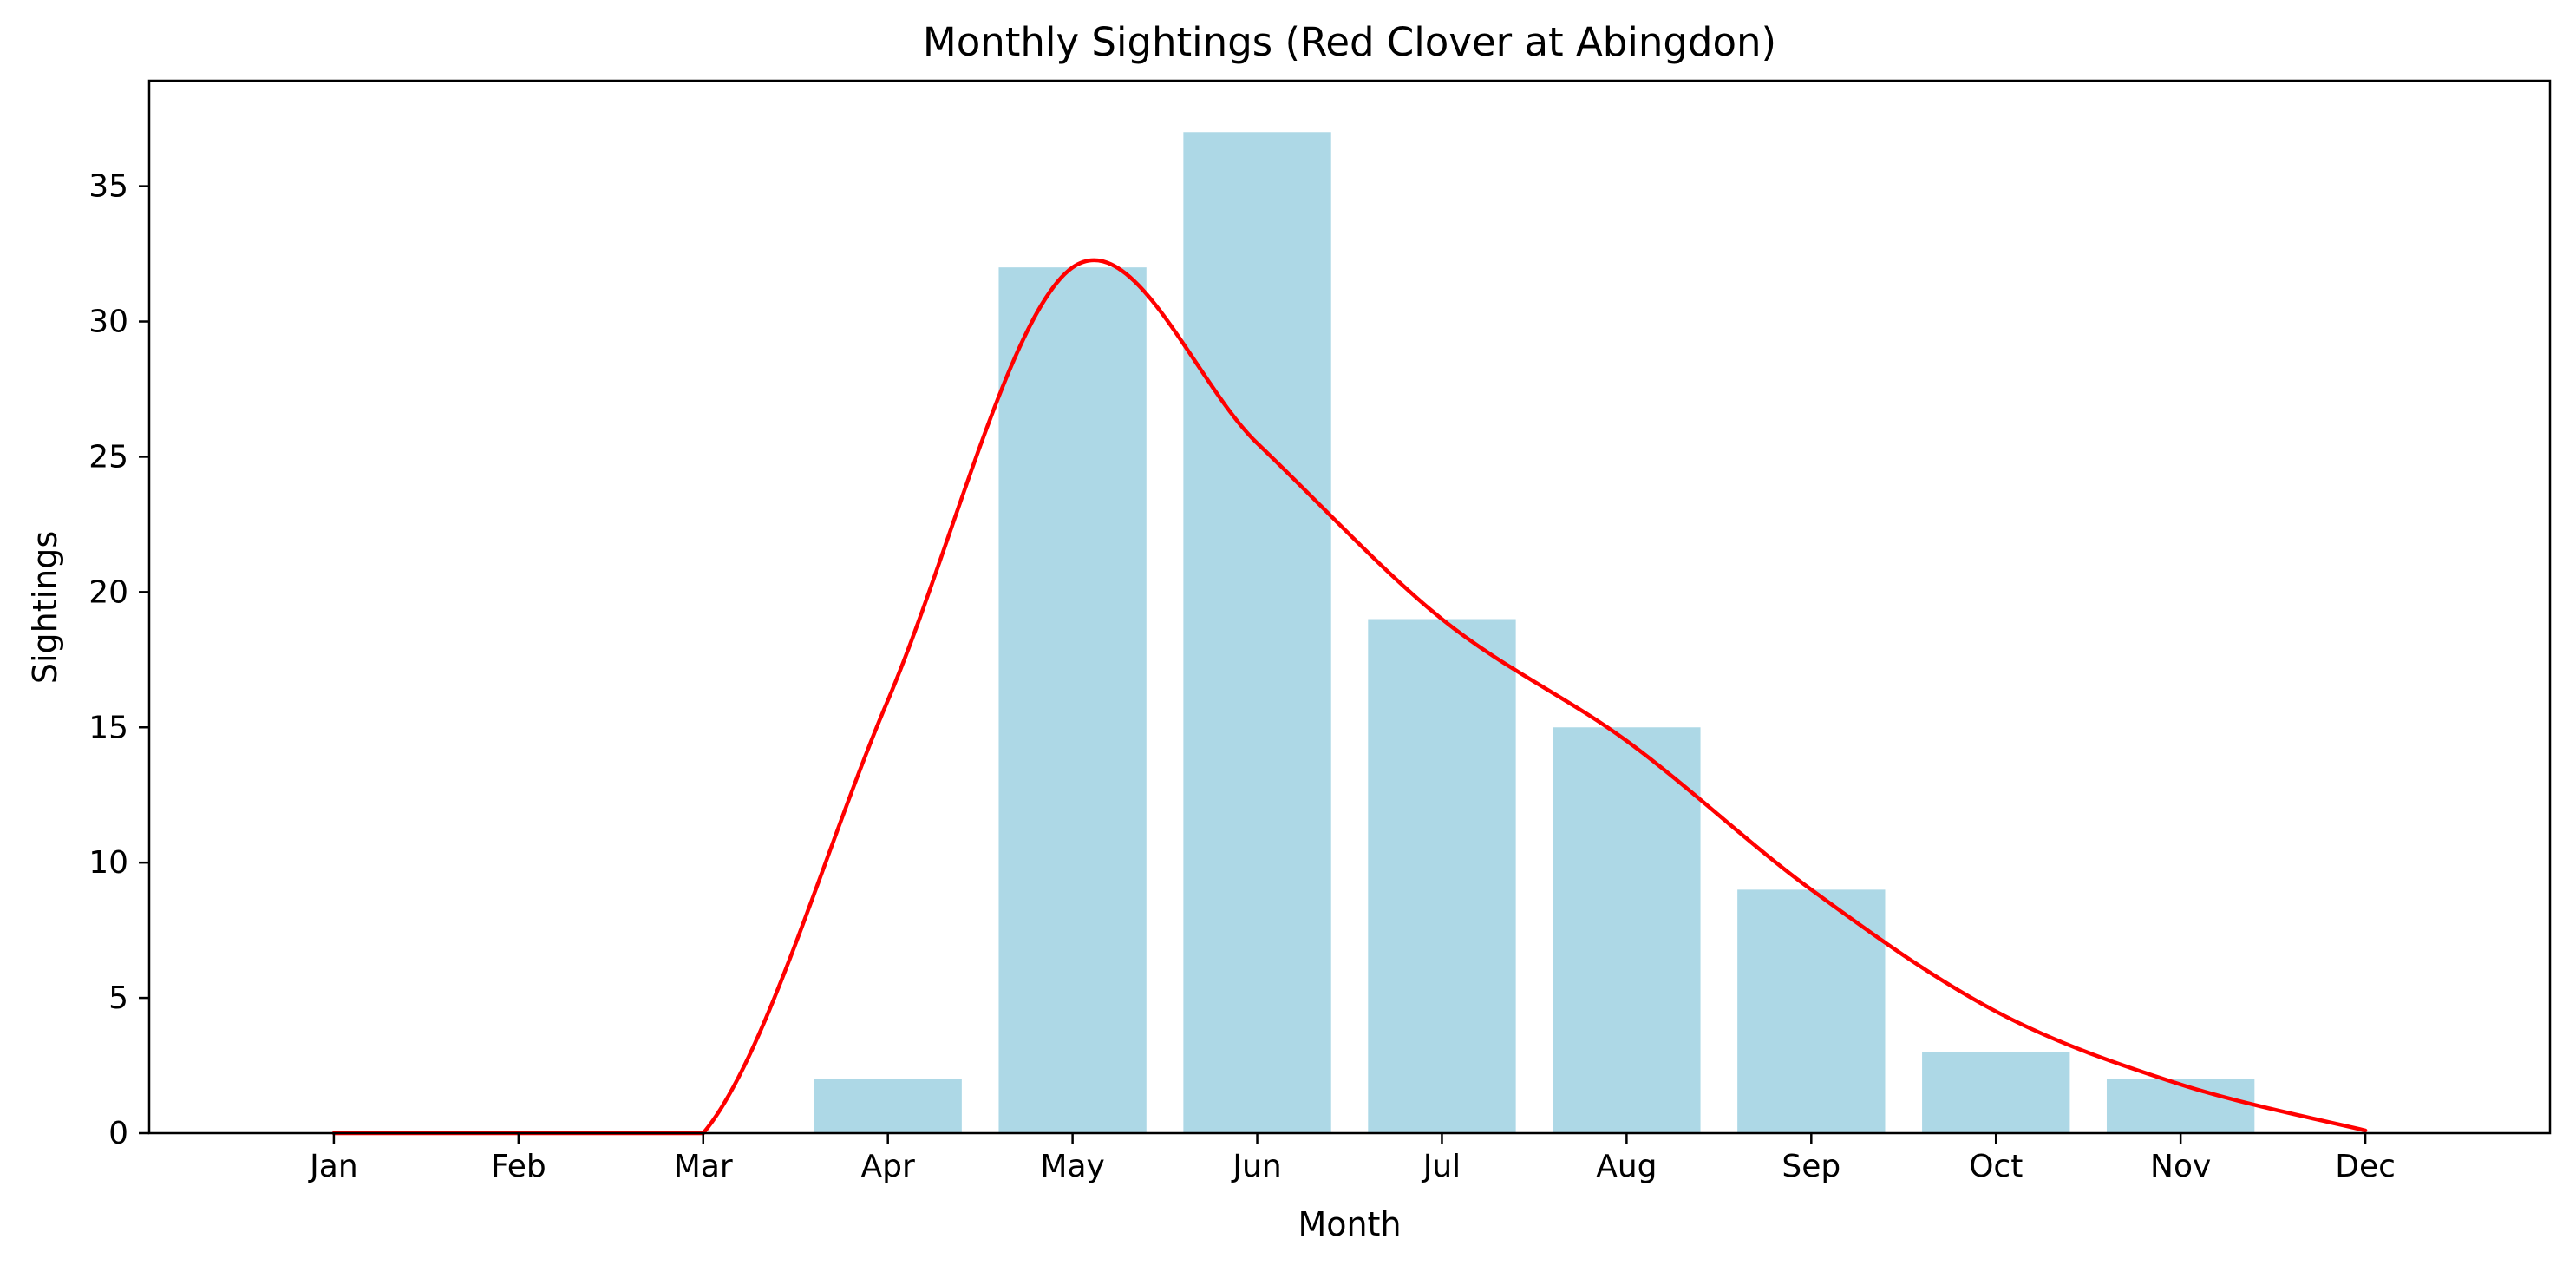 This screenshot has height=1272, width=2576. I want to click on x-tick-label: Jul, so click(1441, 1166).